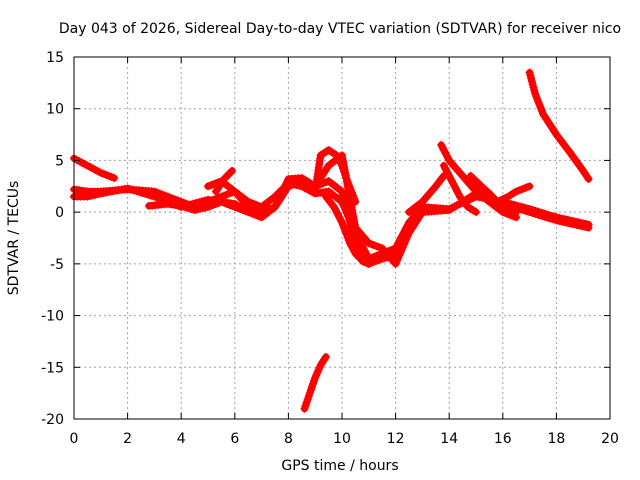 This screenshot has width=640, height=480. I want to click on x-tick-label: 8, so click(288, 439).